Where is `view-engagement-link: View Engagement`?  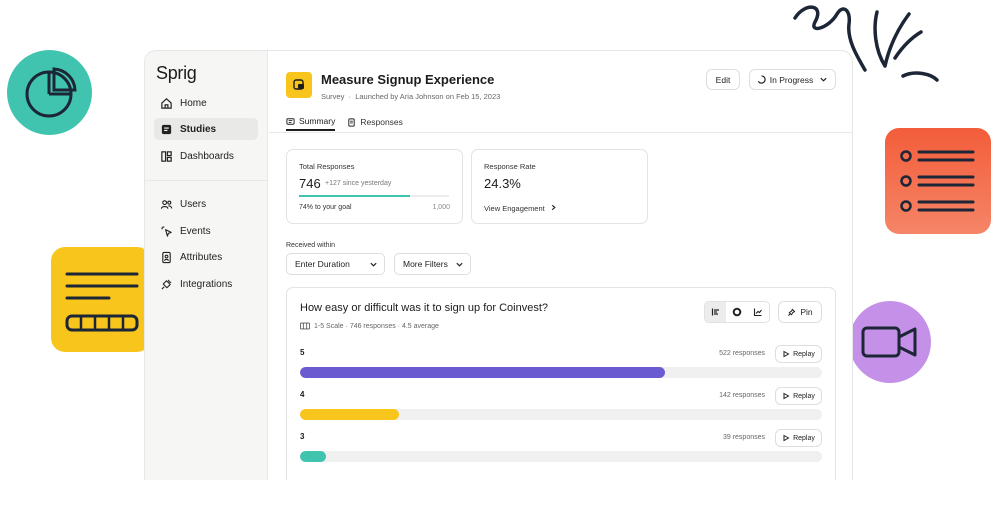
view-engagement-link: View Engagement is located at coordinates (520, 208).